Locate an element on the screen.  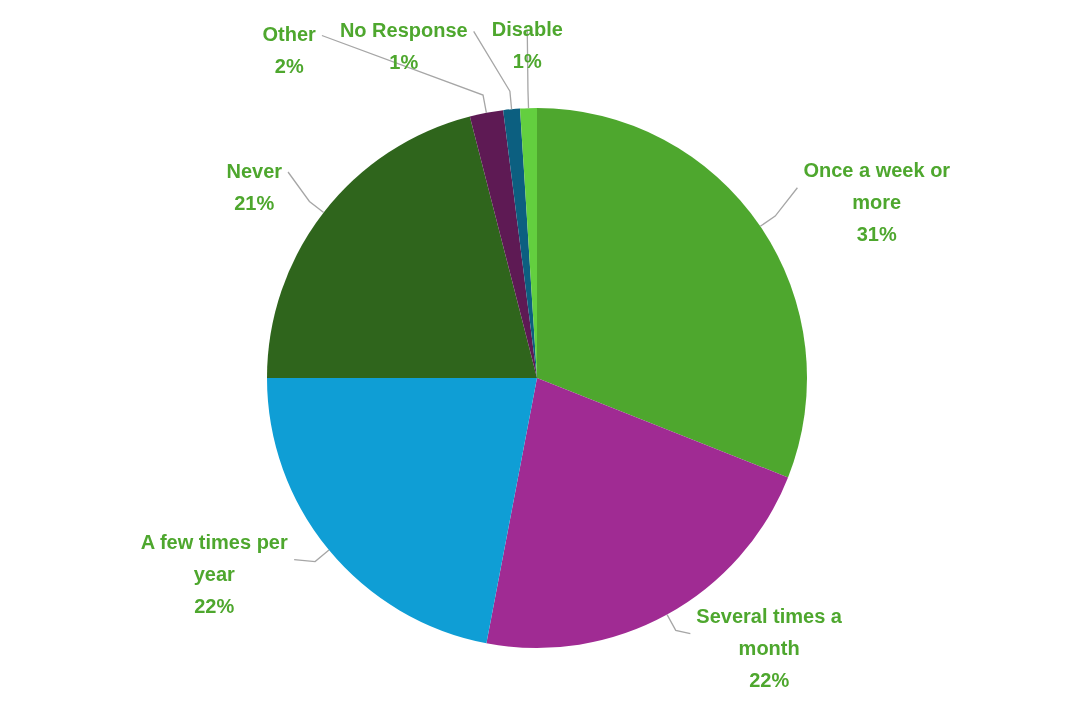
data-label: 31% is located at coordinates (876, 234).